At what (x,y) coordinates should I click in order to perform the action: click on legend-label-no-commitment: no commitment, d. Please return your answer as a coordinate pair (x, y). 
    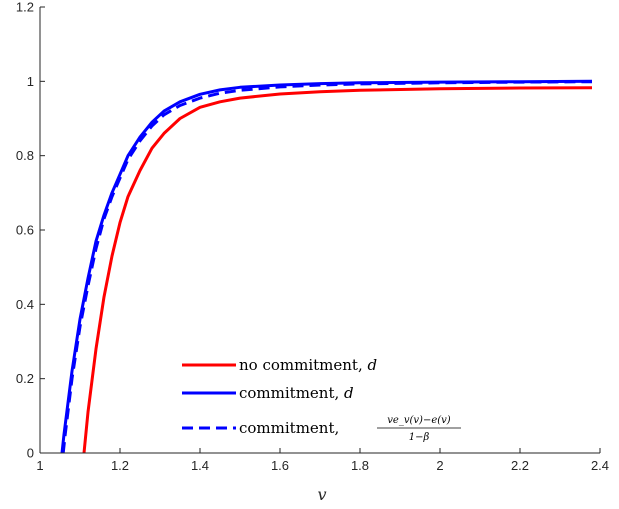
    Looking at the image, I should click on (308, 365).